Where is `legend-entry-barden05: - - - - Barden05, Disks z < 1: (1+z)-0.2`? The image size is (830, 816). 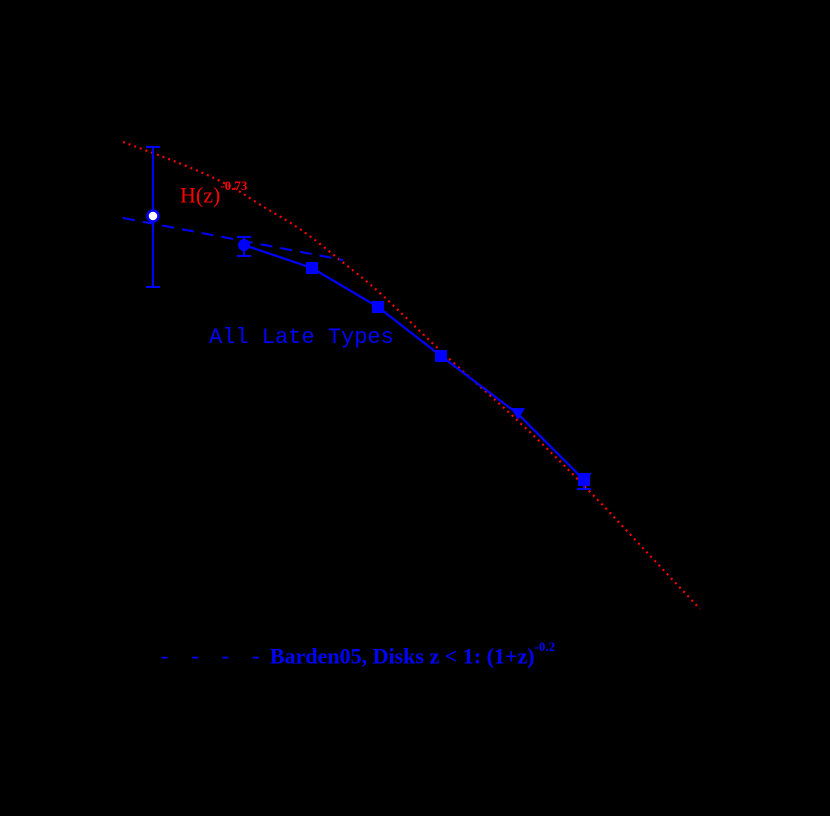 legend-entry-barden05: - - - - Barden05, Disks z < 1: (1+z)-0.2 is located at coordinates (357, 655).